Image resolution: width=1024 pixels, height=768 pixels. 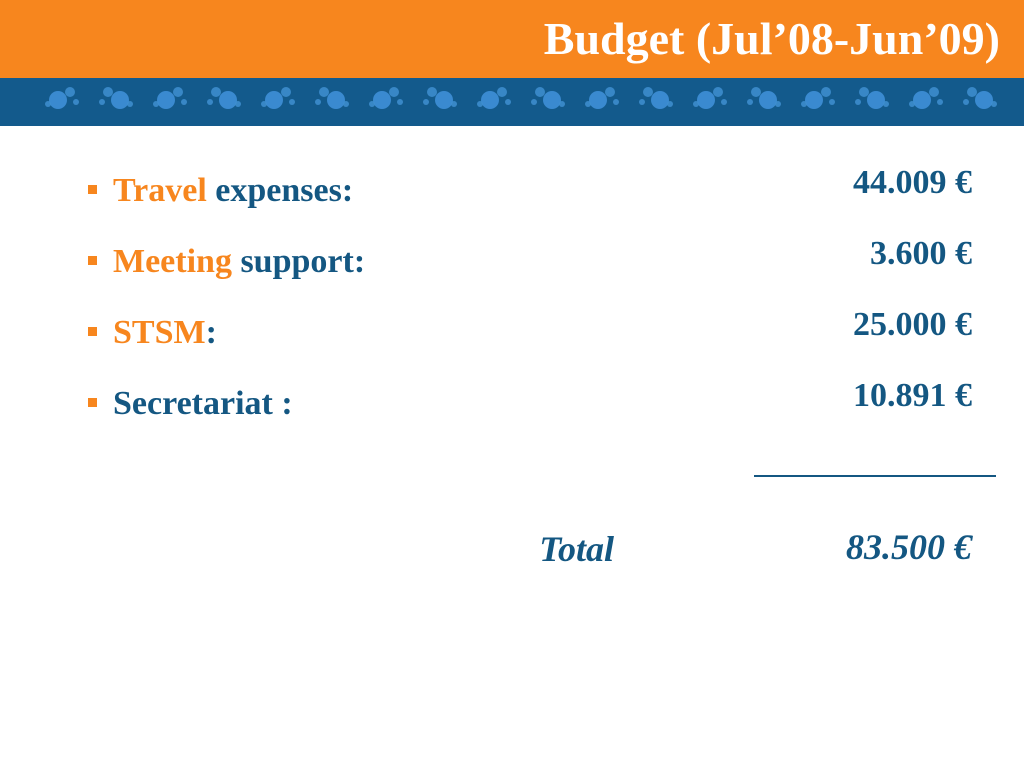 I want to click on sum-rule, so click(x=875, y=476).